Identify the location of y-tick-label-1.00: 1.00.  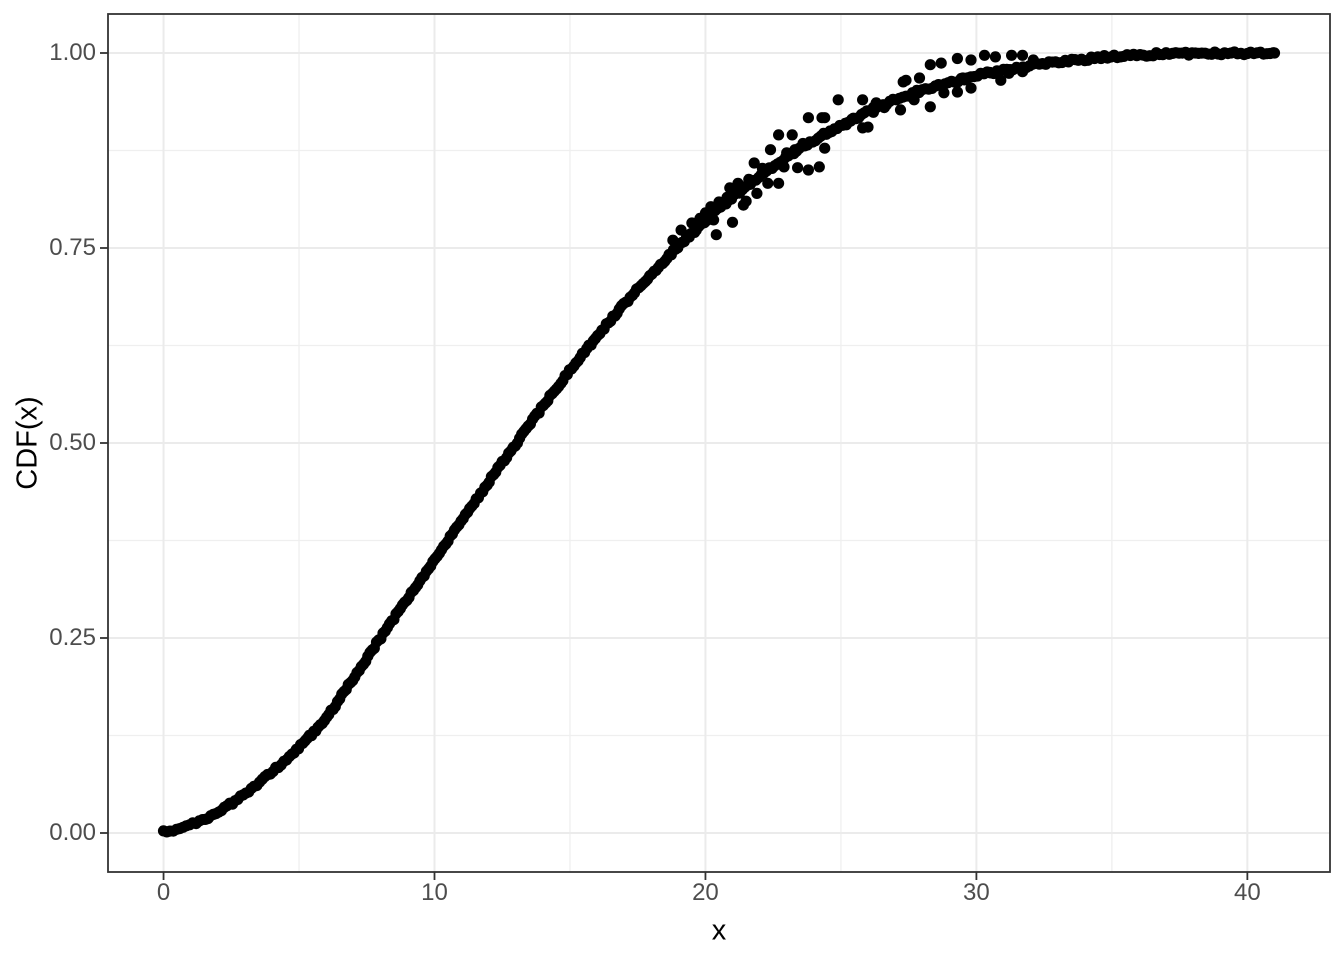
(72, 52).